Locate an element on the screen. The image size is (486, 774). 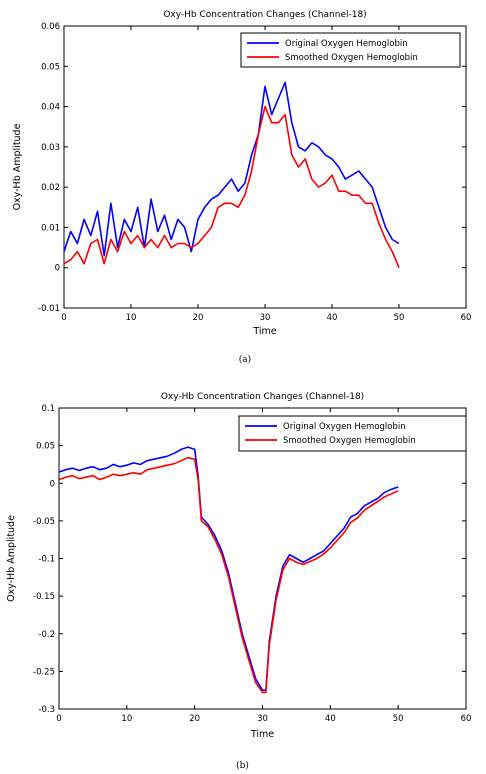
y-tick-label: 0.02 is located at coordinates (50, 188).